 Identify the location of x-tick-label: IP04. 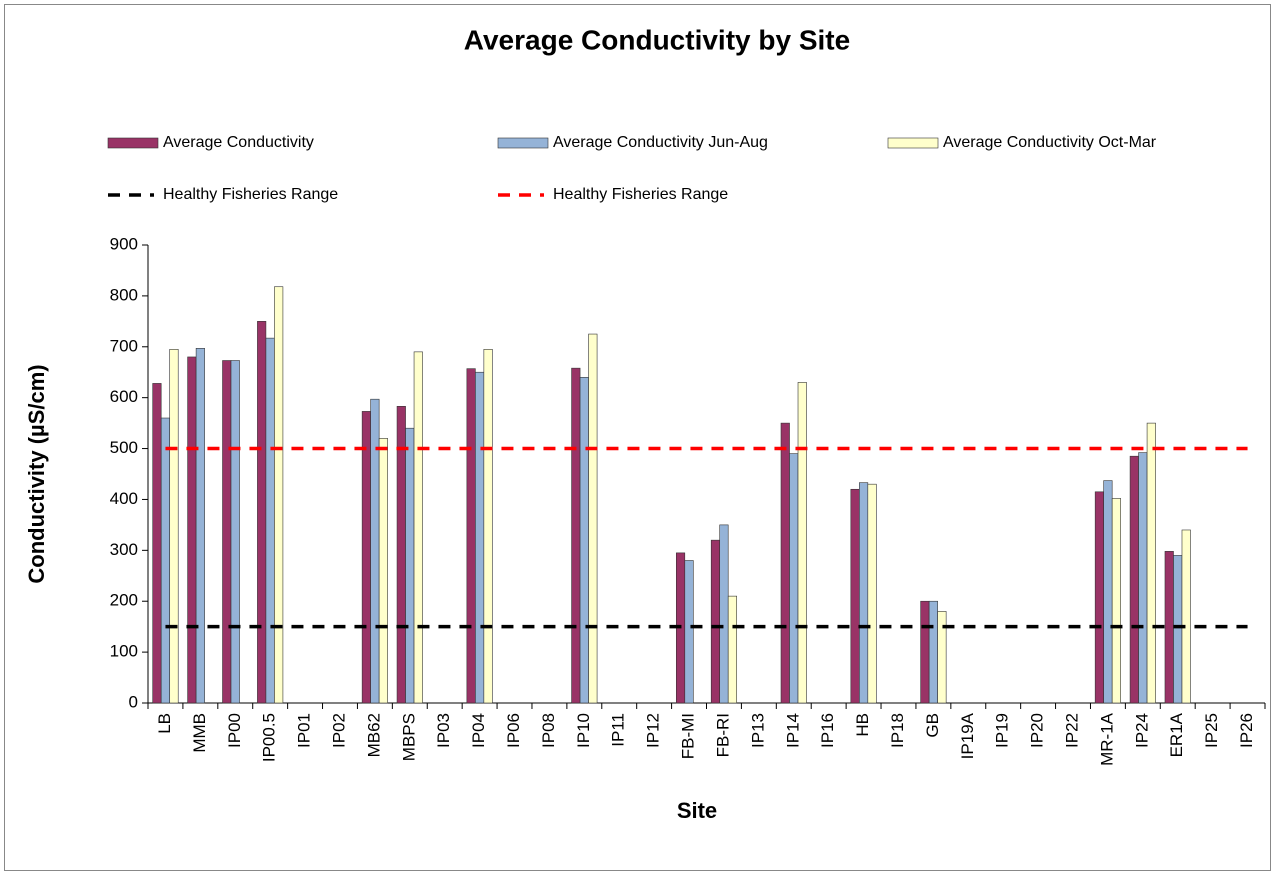
(478, 730).